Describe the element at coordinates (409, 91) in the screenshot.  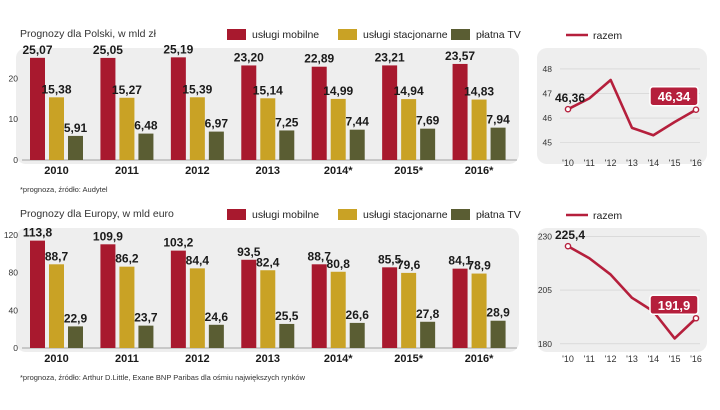
I see `bar-value-label: 14,94` at that location.